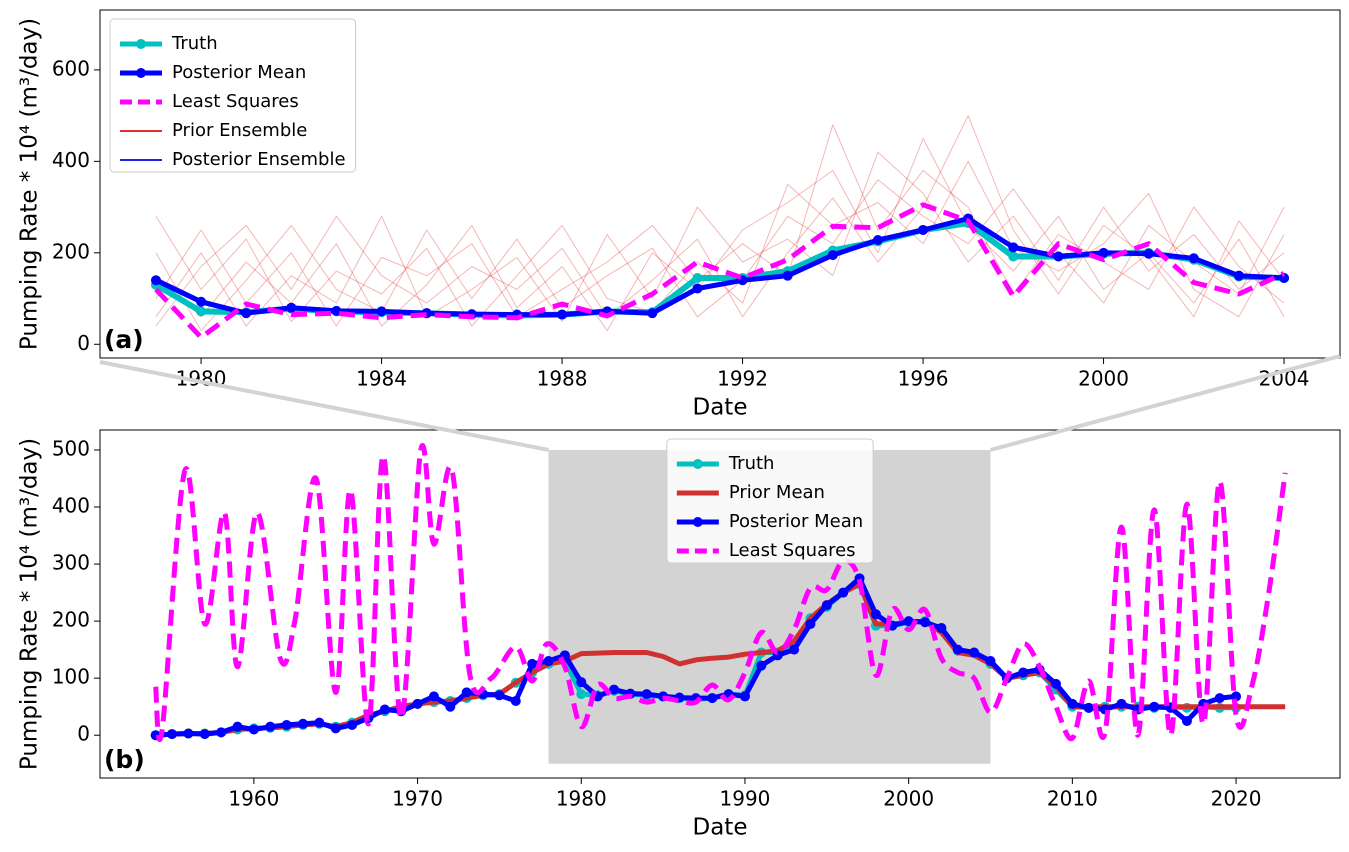  Describe the element at coordinates (908, 799) in the screenshot. I see `x-tick-label: 2000` at that location.